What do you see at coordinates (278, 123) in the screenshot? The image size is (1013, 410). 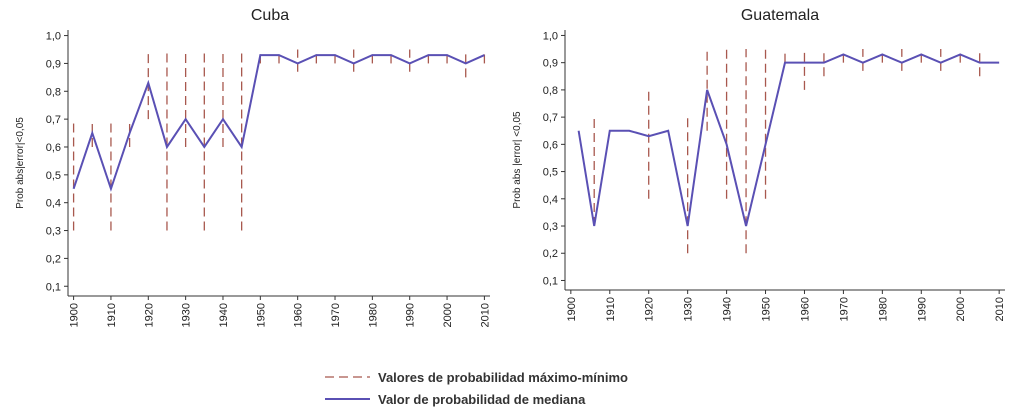 I see `median-line` at bounding box center [278, 123].